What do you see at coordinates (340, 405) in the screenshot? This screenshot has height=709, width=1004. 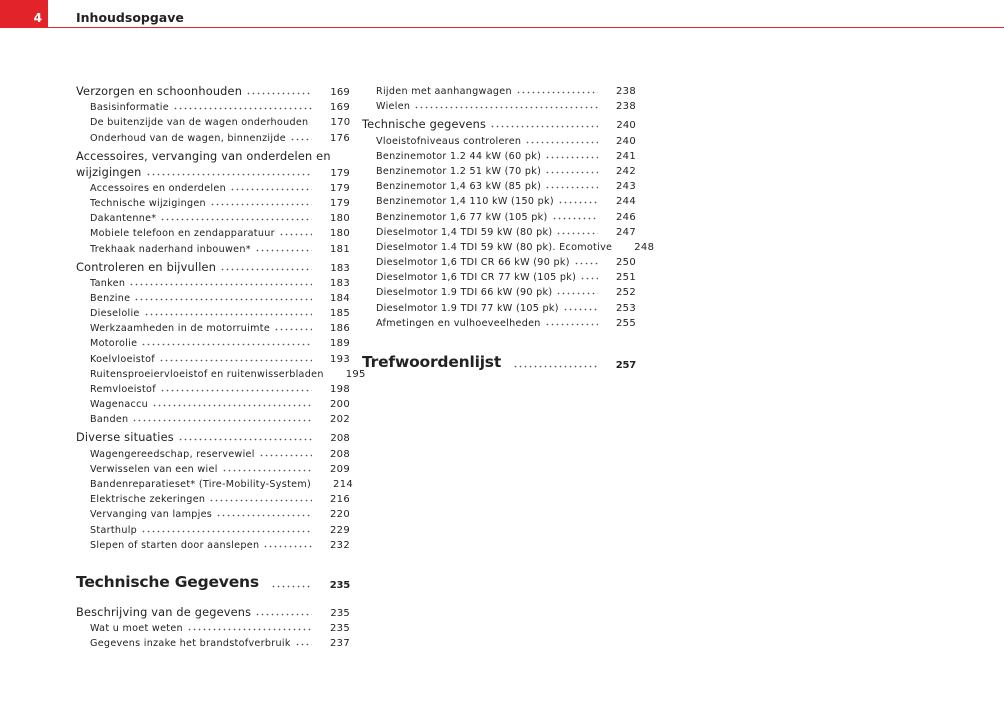 I see `toc-page-number: 200` at bounding box center [340, 405].